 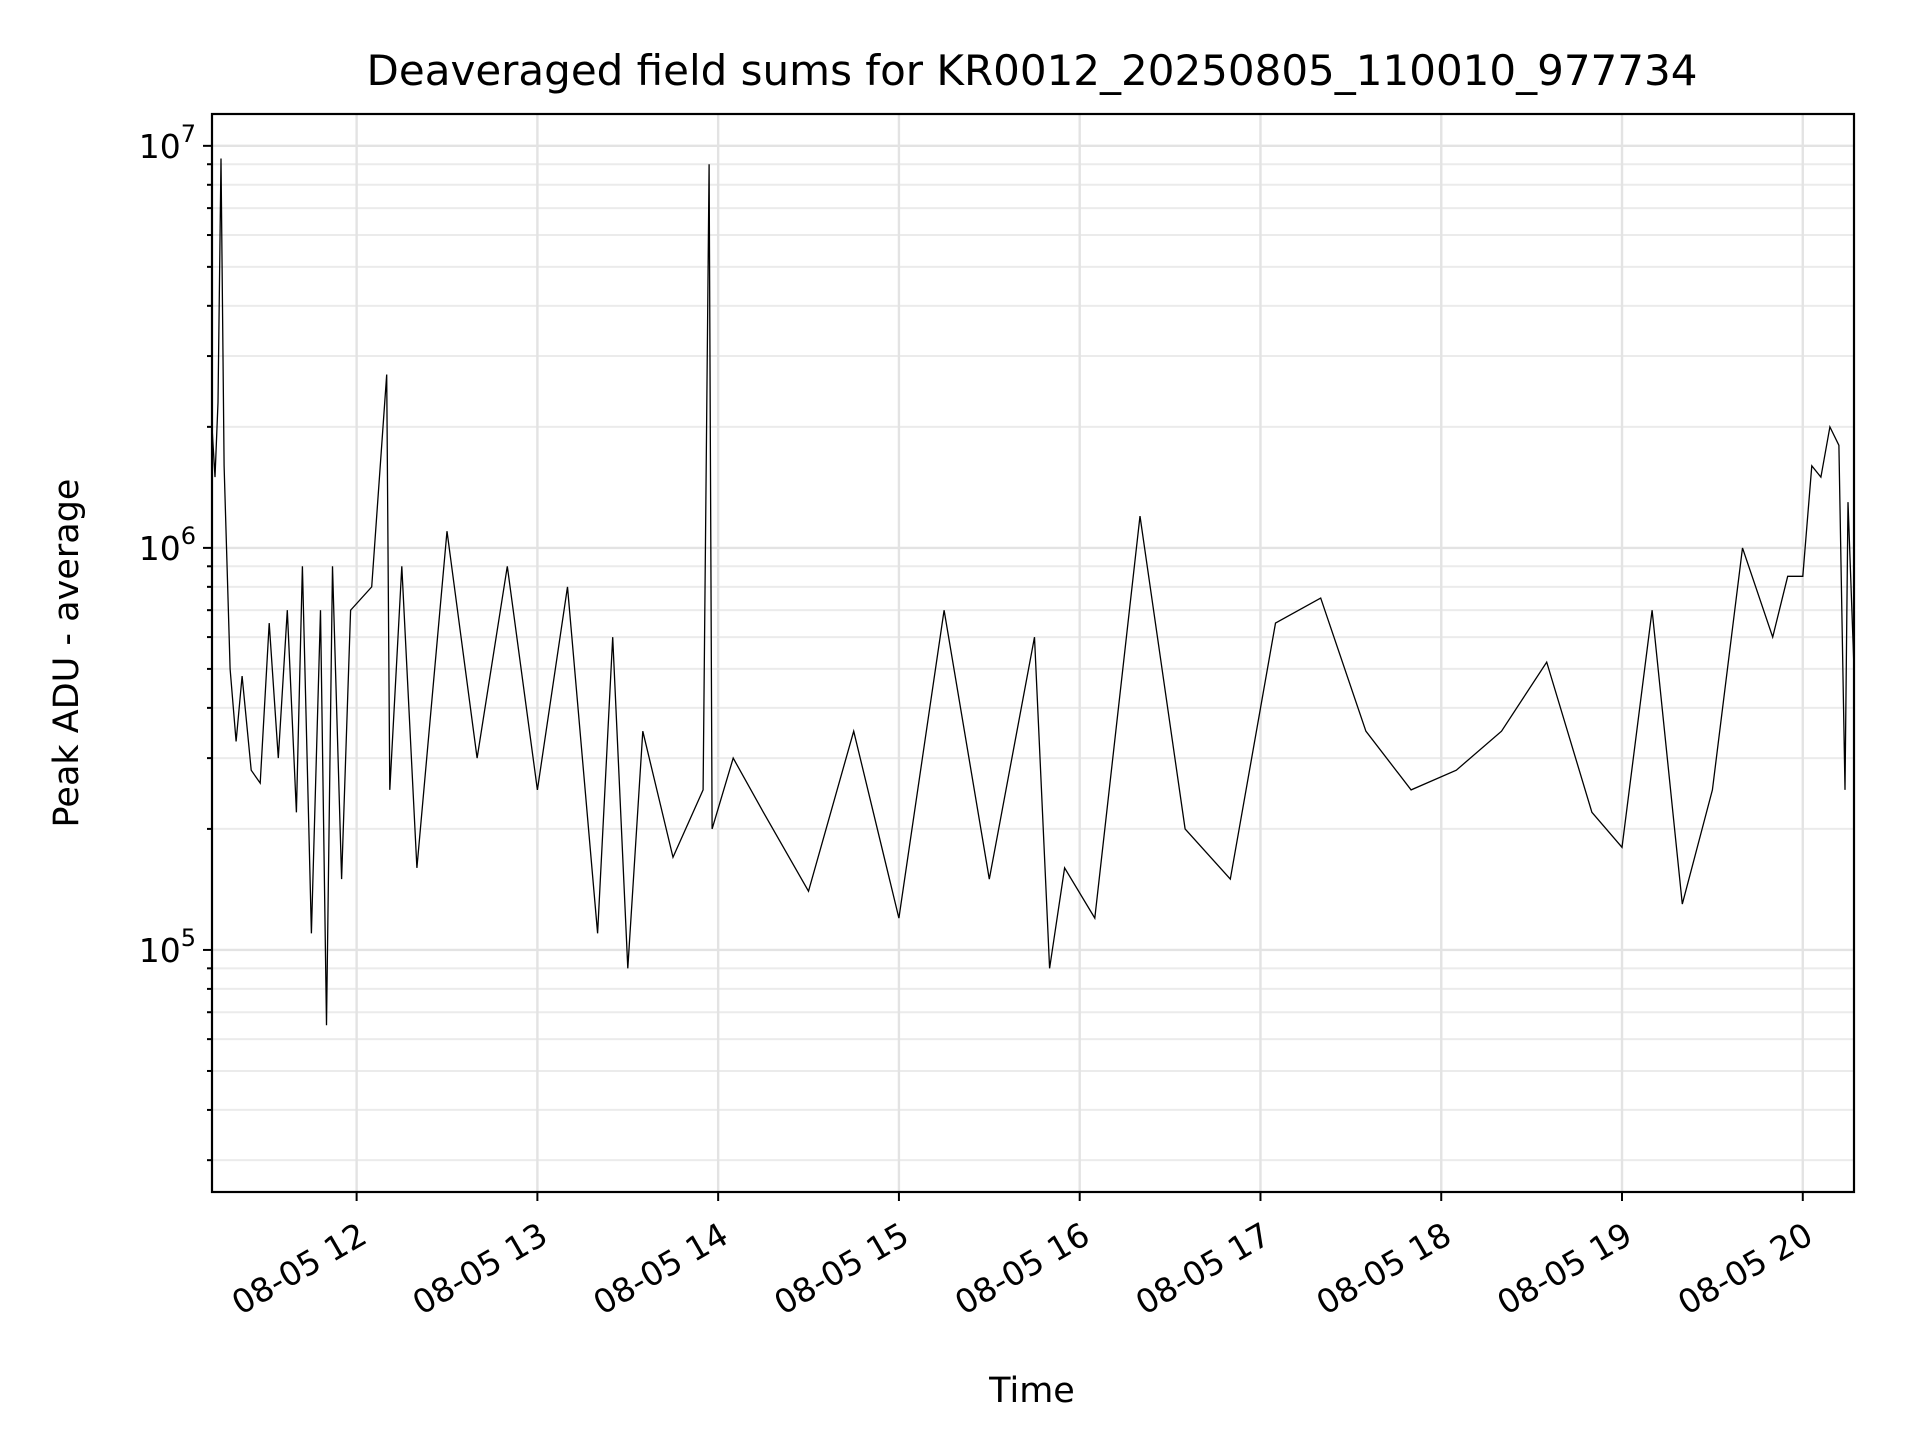 What do you see at coordinates (661, 1269) in the screenshot?
I see `x-tick-label: 08-05 14` at bounding box center [661, 1269].